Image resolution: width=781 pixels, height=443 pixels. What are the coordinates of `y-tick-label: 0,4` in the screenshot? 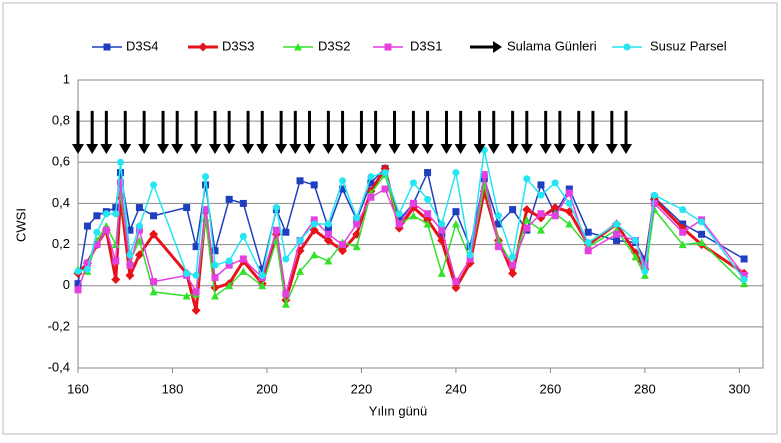 It's located at (61, 202).